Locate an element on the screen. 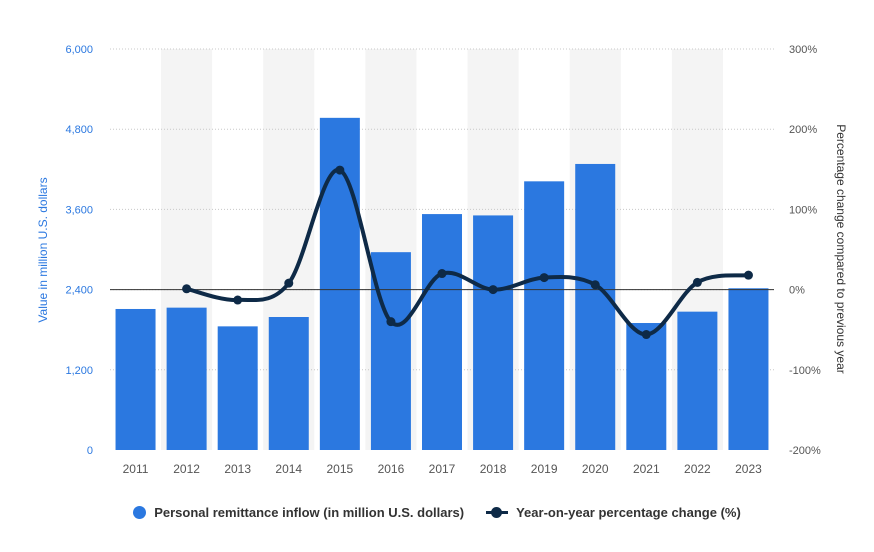 The width and height of the screenshot is (874, 552). right-tick-label: -100% is located at coordinates (805, 371).